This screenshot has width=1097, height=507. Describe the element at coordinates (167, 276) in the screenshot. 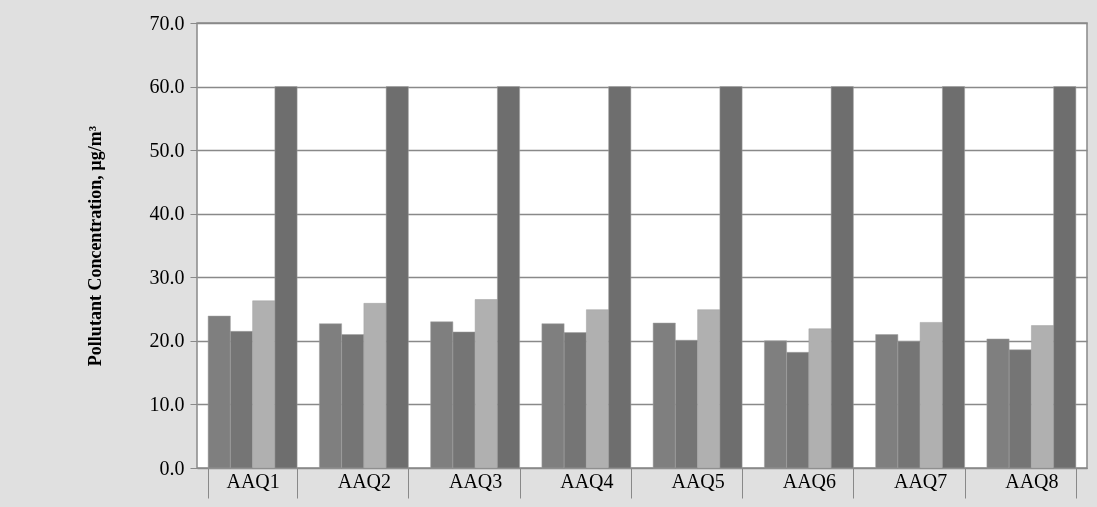

I see `y-tick-label: 30.0` at that location.